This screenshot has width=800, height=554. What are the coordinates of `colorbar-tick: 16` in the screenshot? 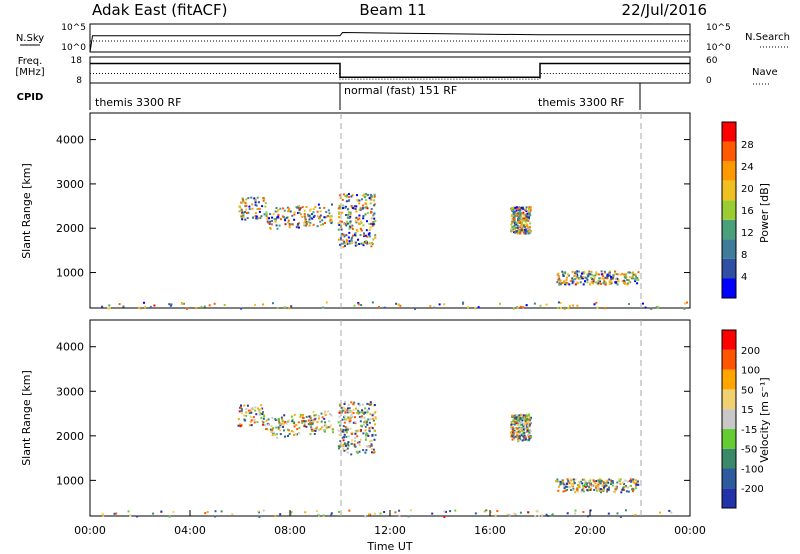 It's located at (747, 211).